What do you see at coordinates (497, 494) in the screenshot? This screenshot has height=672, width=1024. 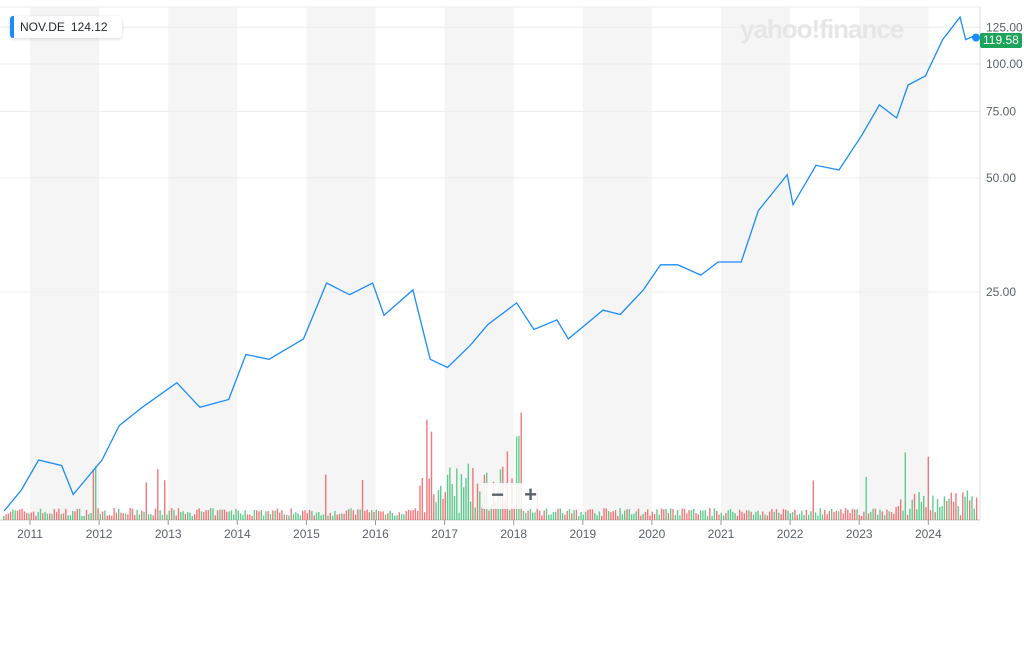 I see `zoom-out-button: −` at bounding box center [497, 494].